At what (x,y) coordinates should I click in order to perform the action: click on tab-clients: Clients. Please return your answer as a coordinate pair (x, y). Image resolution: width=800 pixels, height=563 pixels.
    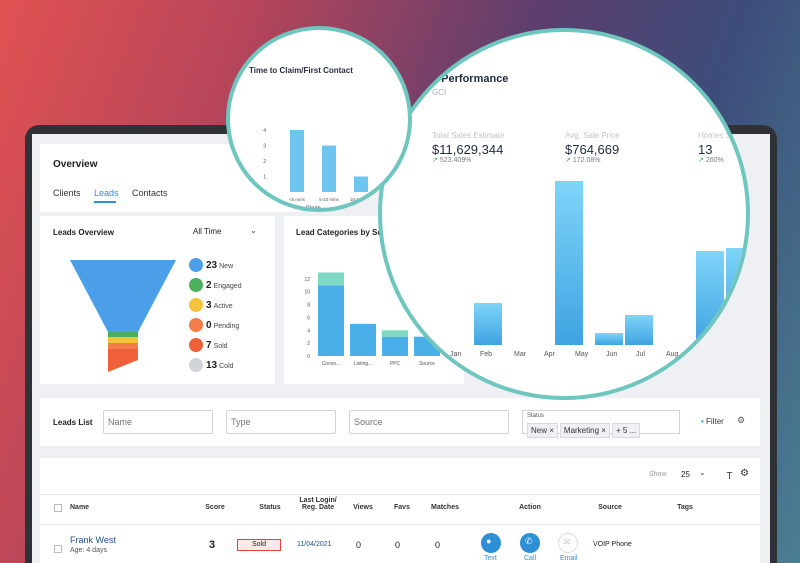
    Looking at the image, I should click on (67, 193).